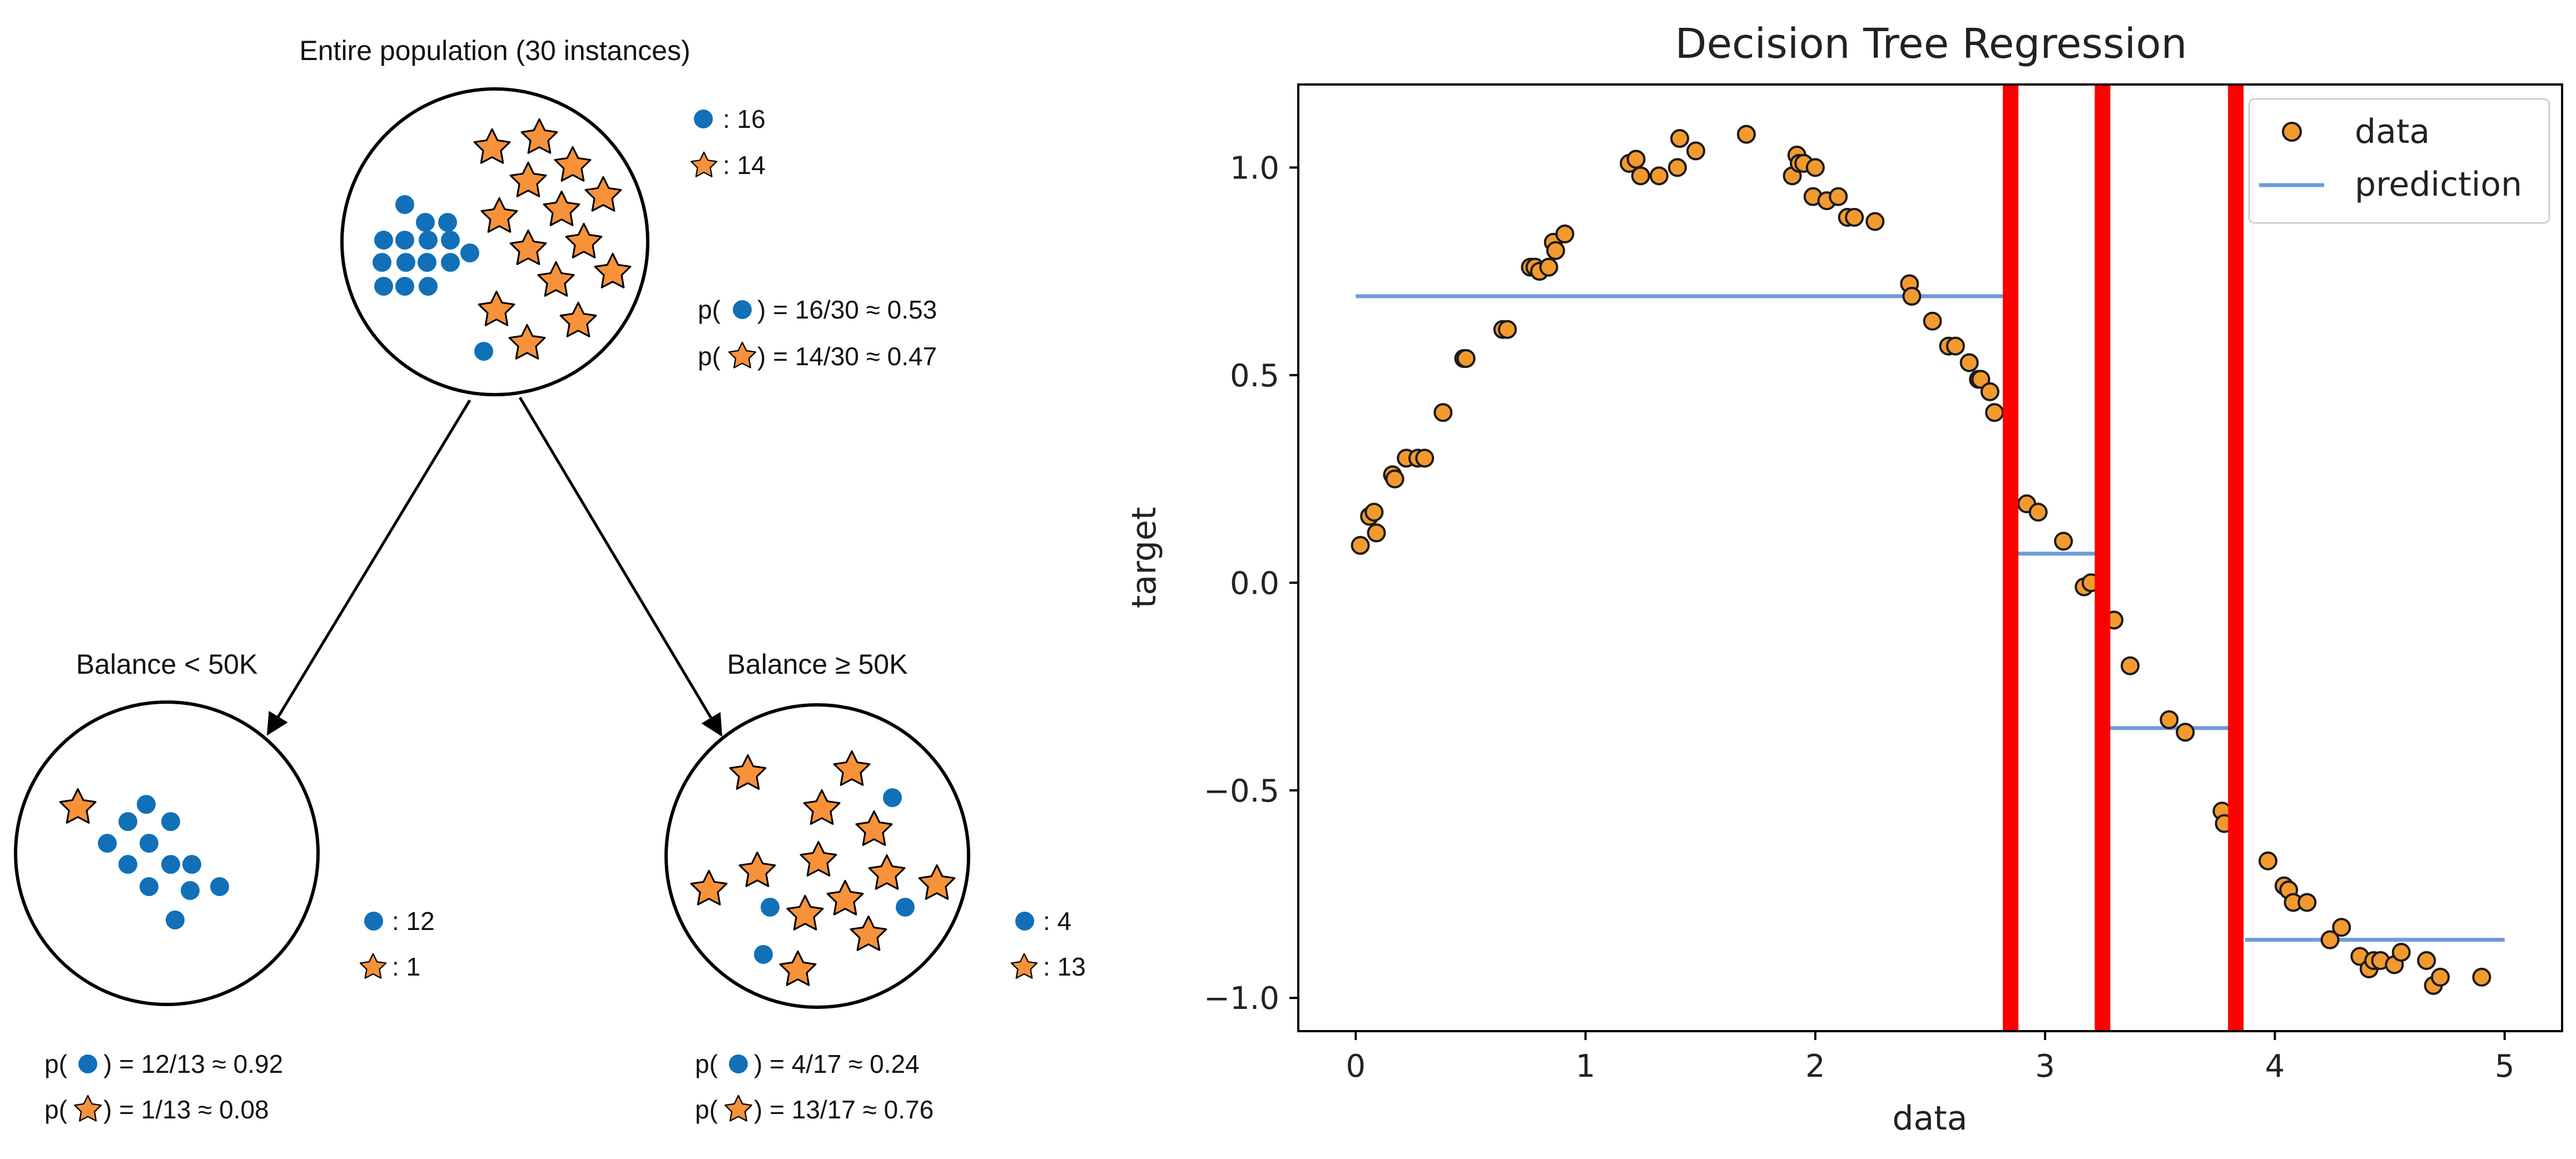  I want to click on legend: data prediction, so click(2399, 161).